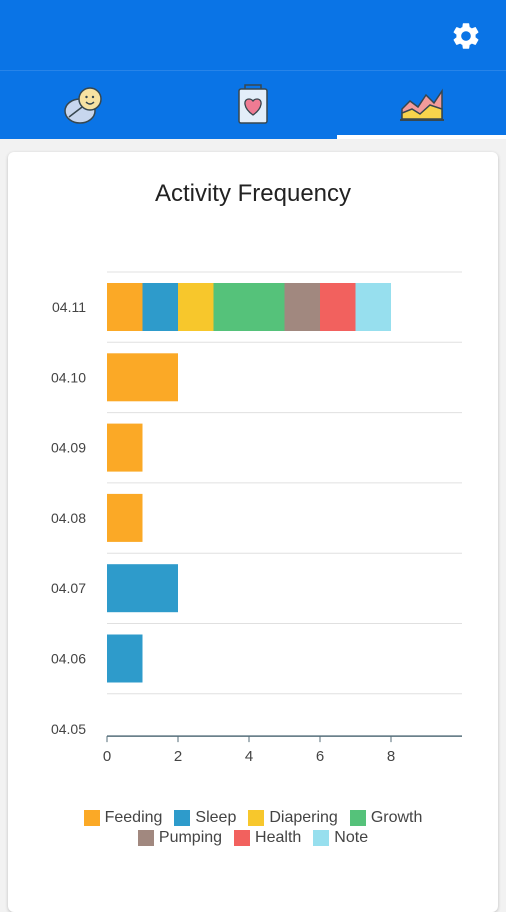 The height and width of the screenshot is (912, 506). I want to click on tab-statistics, so click(421, 105).